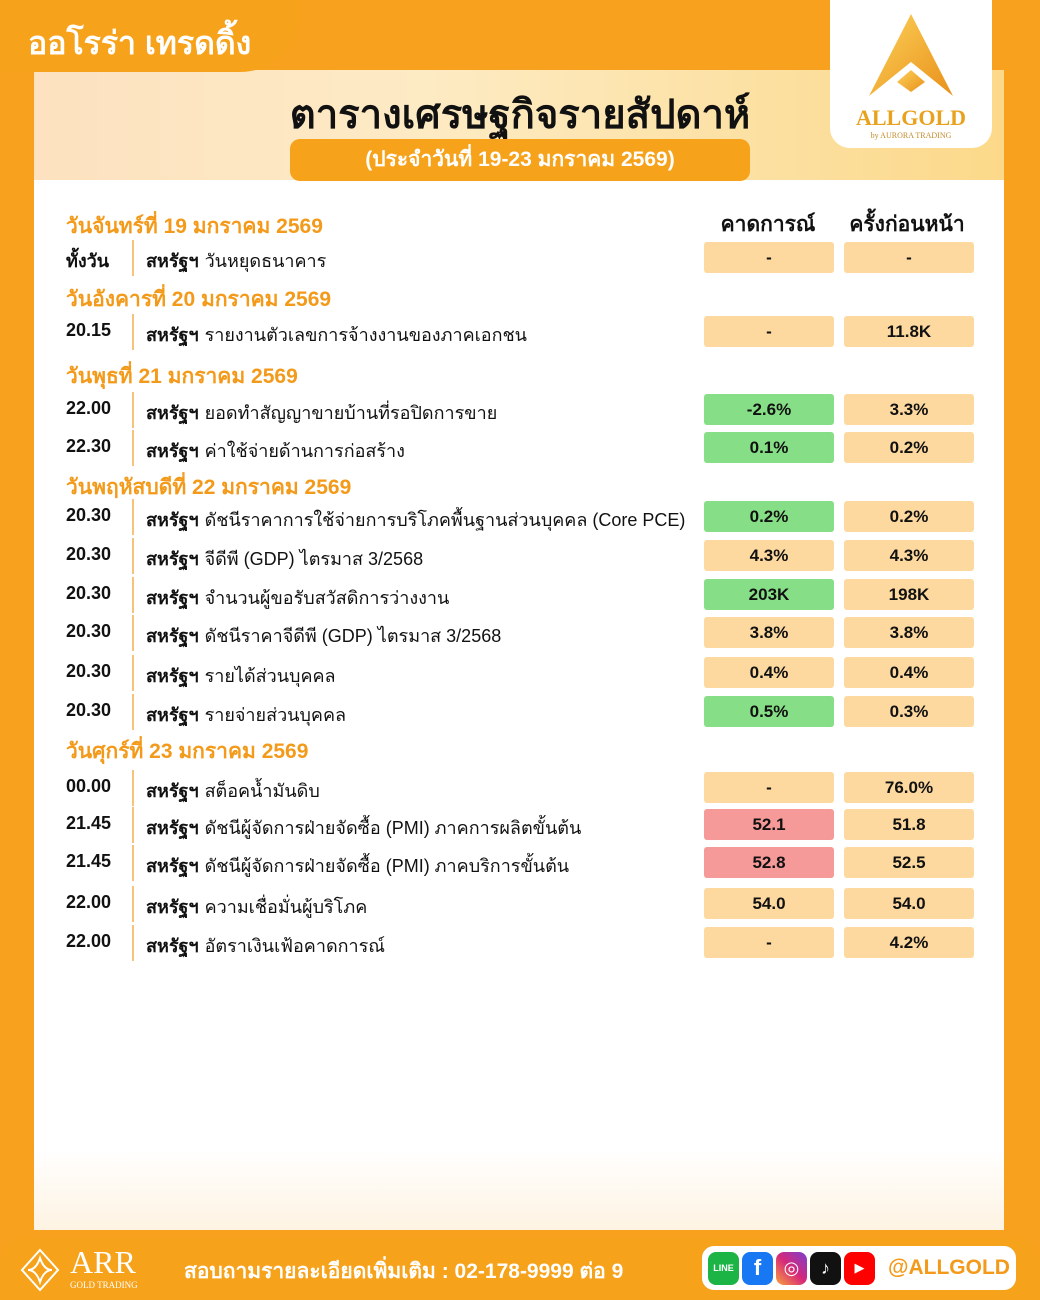 The height and width of the screenshot is (1300, 1040). What do you see at coordinates (295, 946) in the screenshot?
I see `event-name: อัตราเงินเฟ้อคาดการณ์` at bounding box center [295, 946].